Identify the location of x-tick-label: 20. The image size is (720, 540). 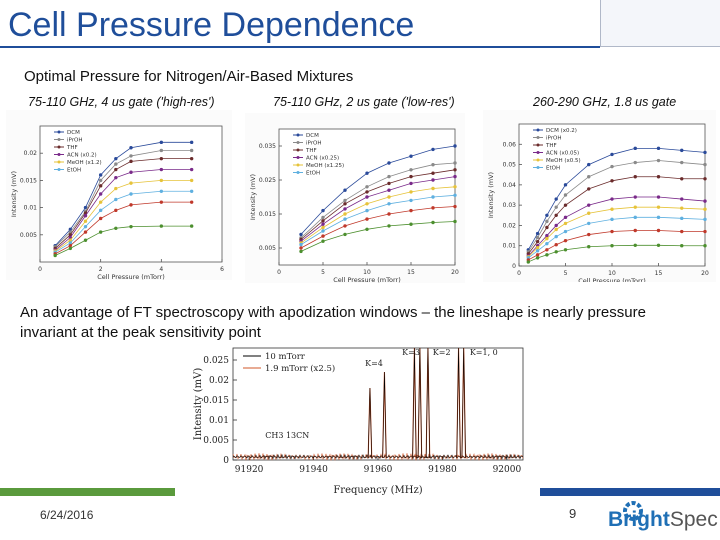
(455, 272).